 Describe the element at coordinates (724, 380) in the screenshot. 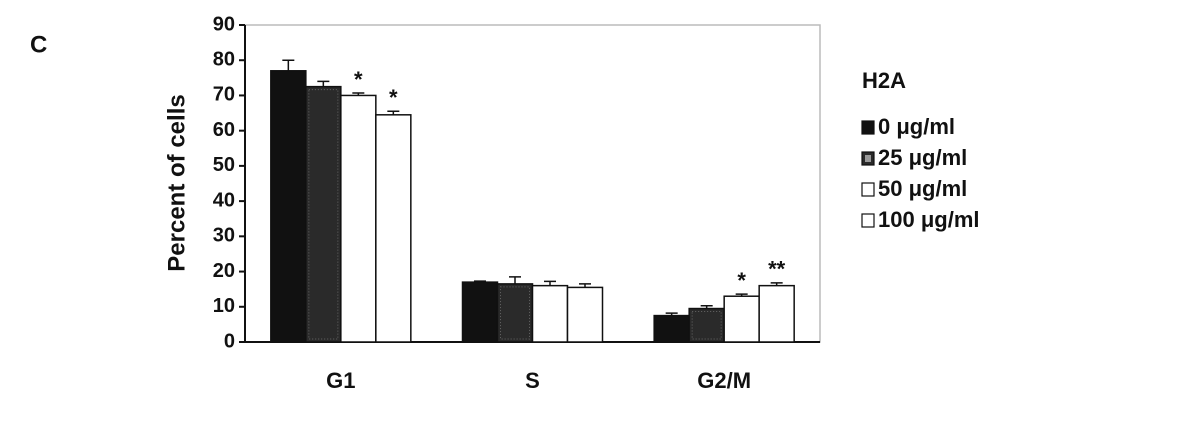

I see `x-tick-label: G2/M` at that location.